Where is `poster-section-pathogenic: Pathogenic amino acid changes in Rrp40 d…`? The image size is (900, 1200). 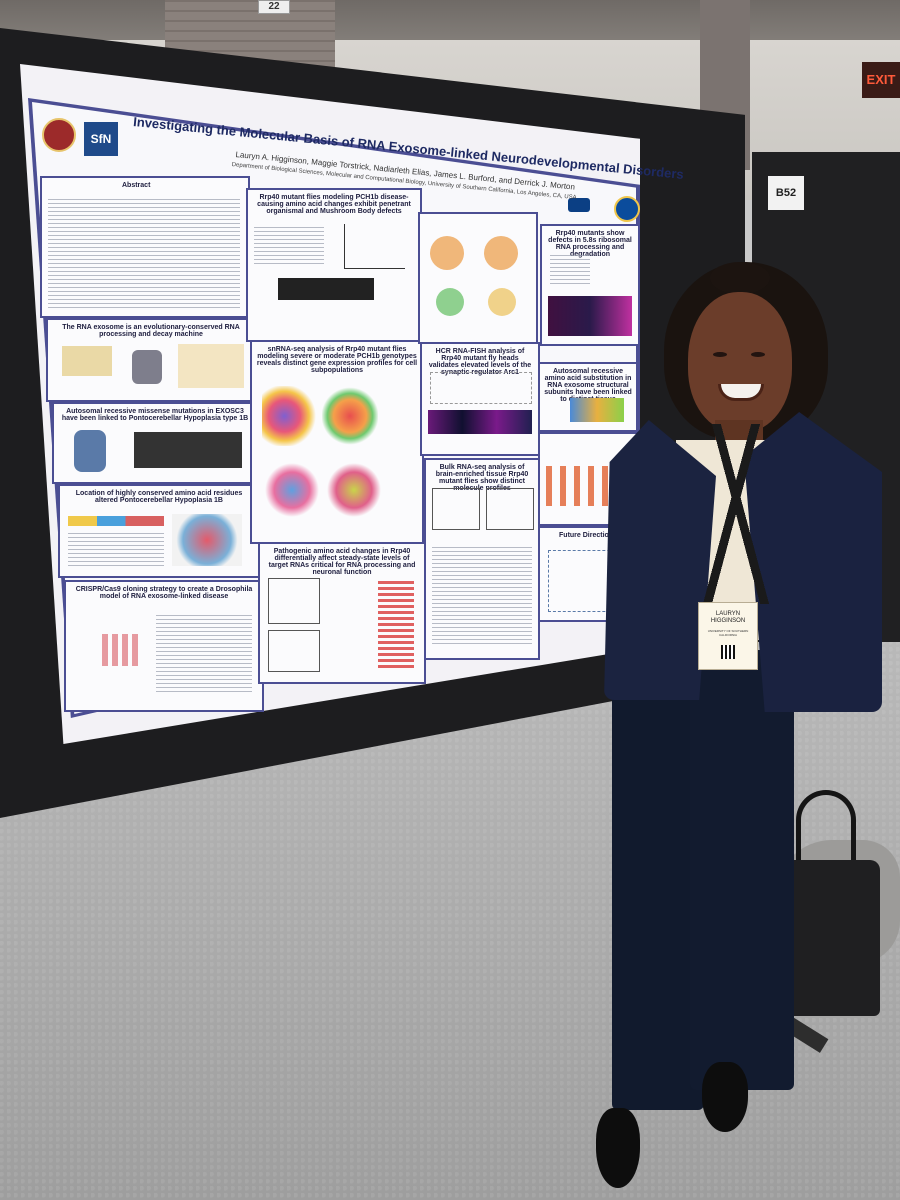
poster-section-pathogenic: Pathogenic amino acid changes in Rrp40 d… is located at coordinates (342, 613).